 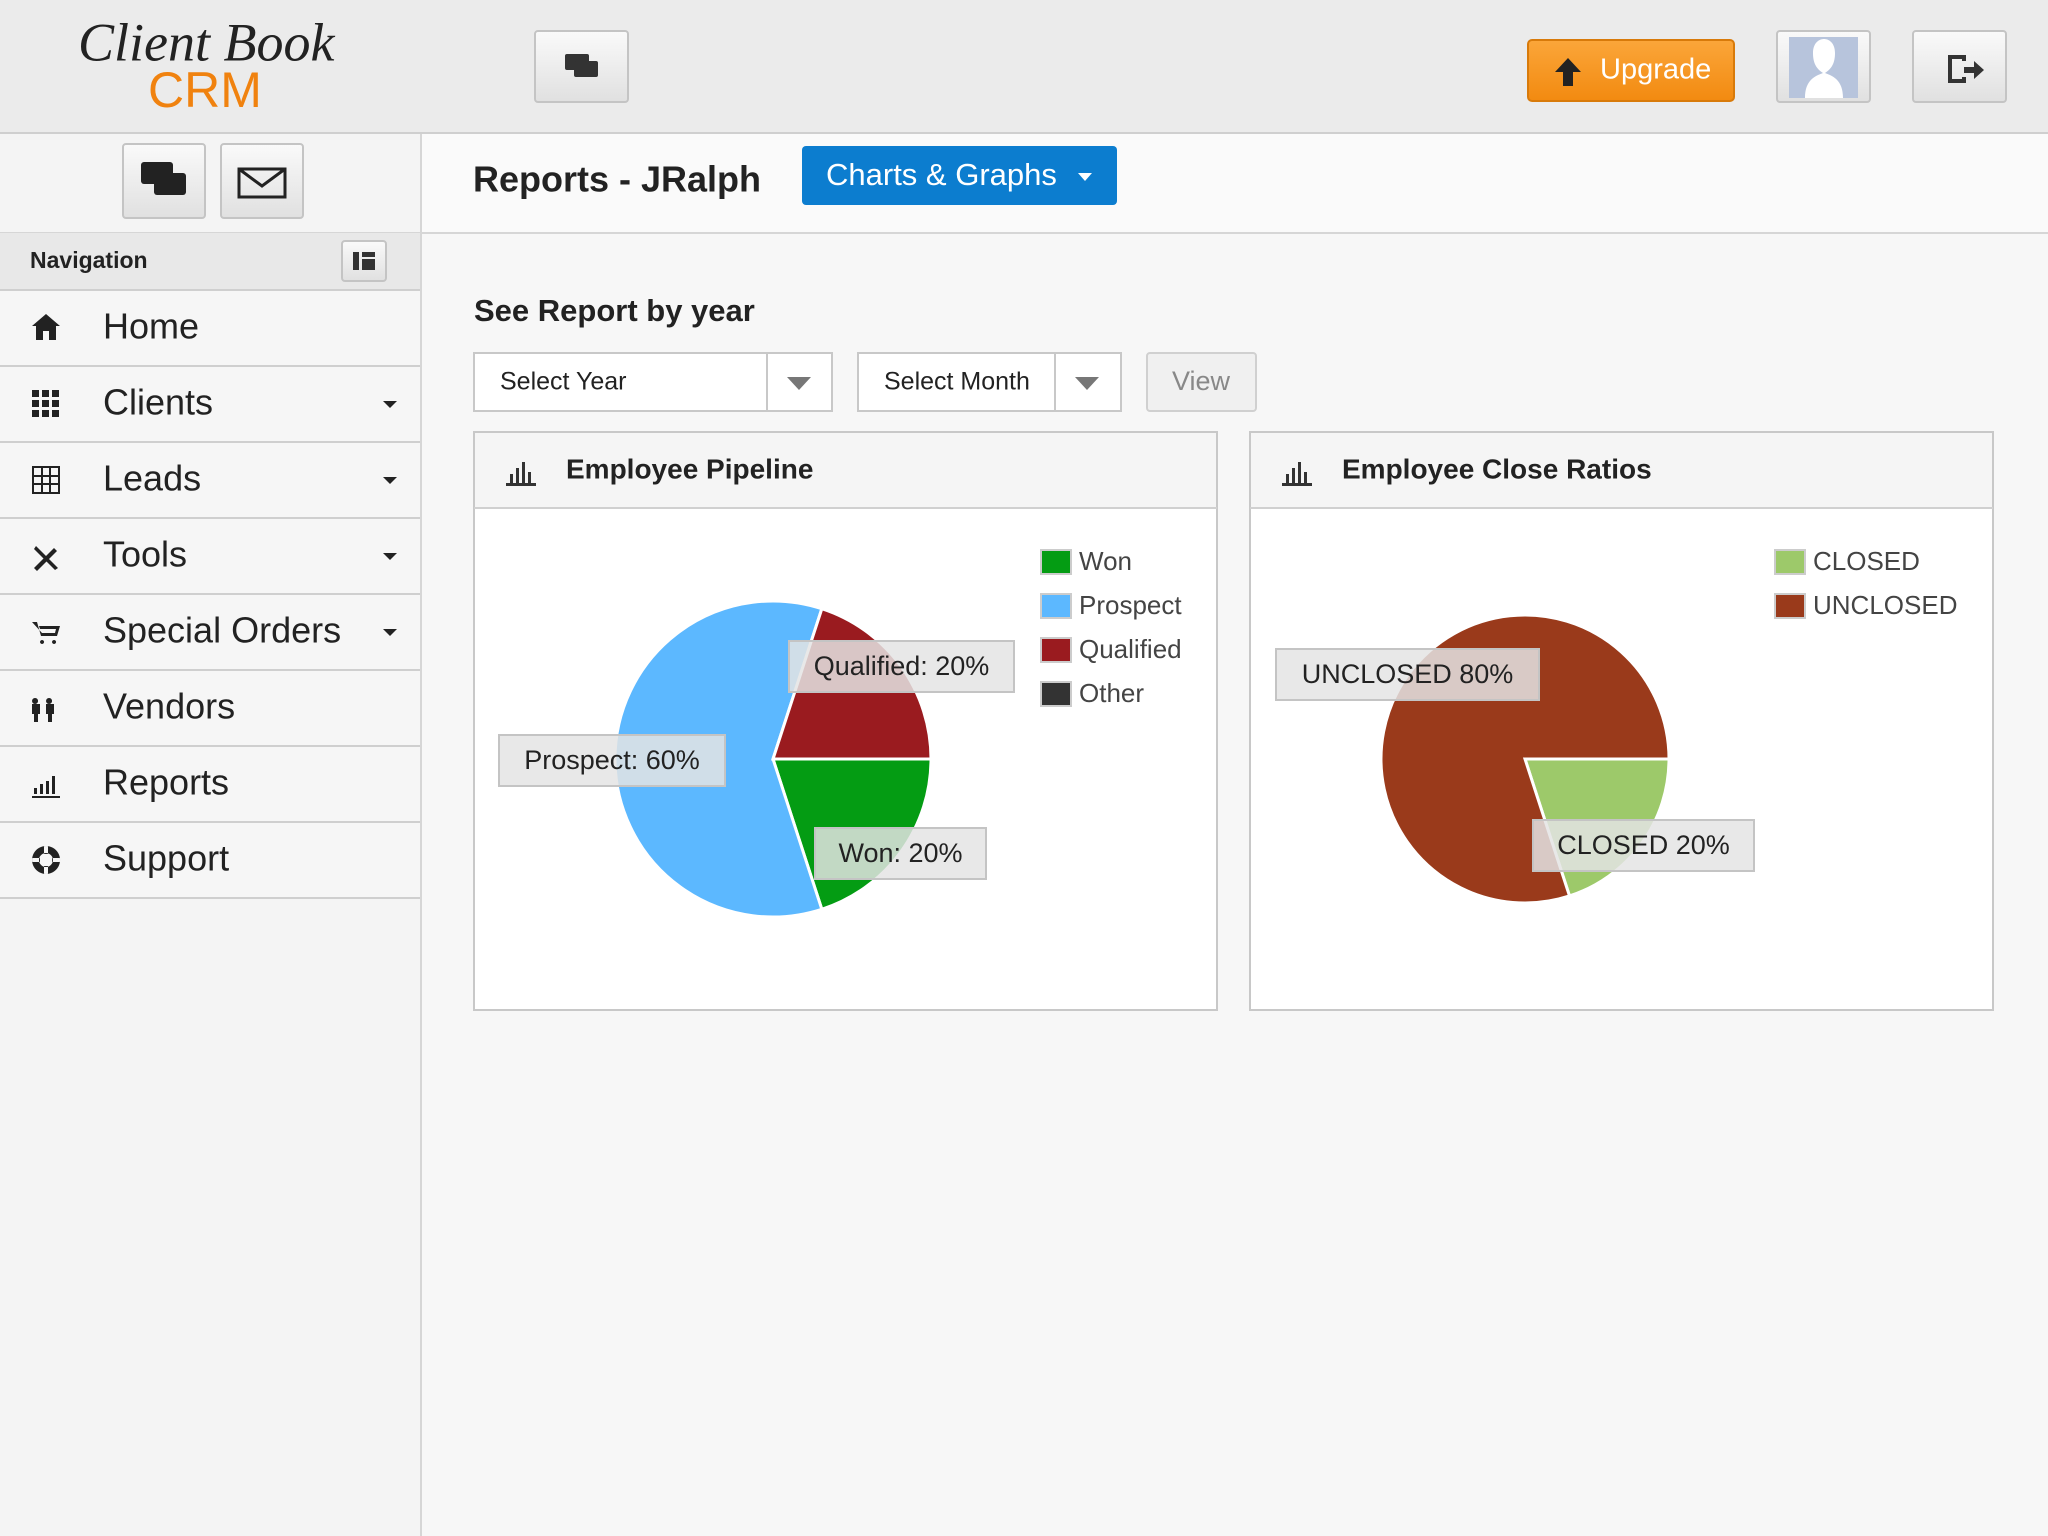 I want to click on logo: CRM, so click(x=205, y=90).